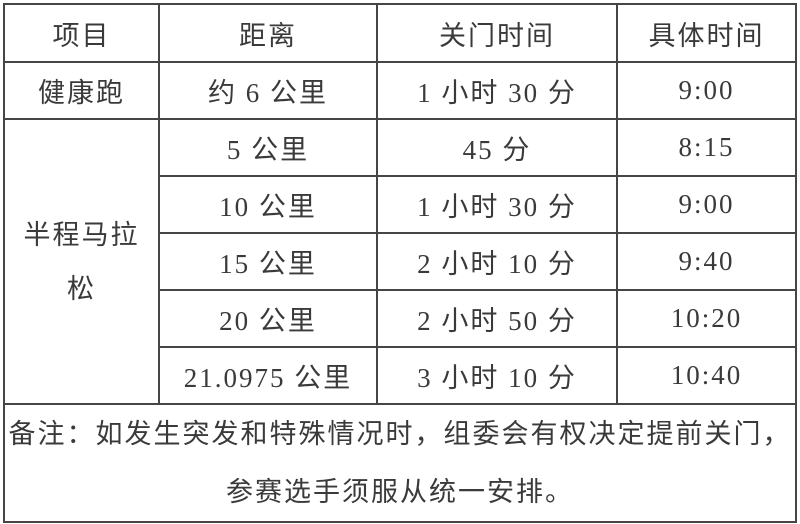  Describe the element at coordinates (706, 261) in the screenshot. I see `half-15km-time: 9:40` at that location.